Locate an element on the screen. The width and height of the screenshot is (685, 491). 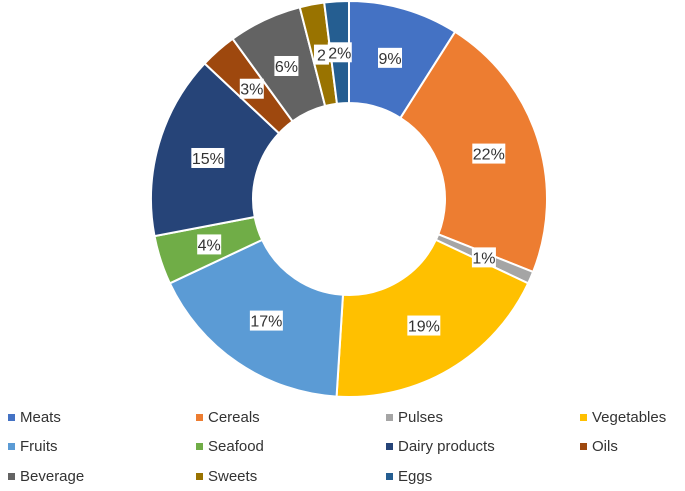
data-label-meats: 9% is located at coordinates (390, 57).